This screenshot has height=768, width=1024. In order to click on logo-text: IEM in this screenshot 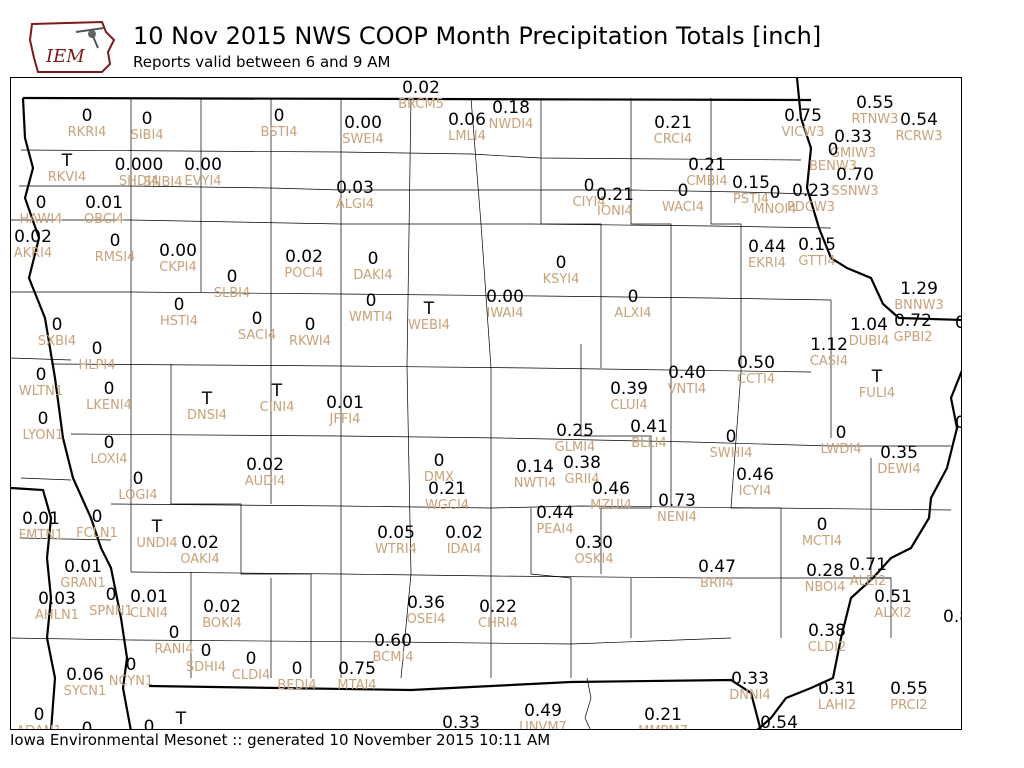, I will do `click(65, 56)`.